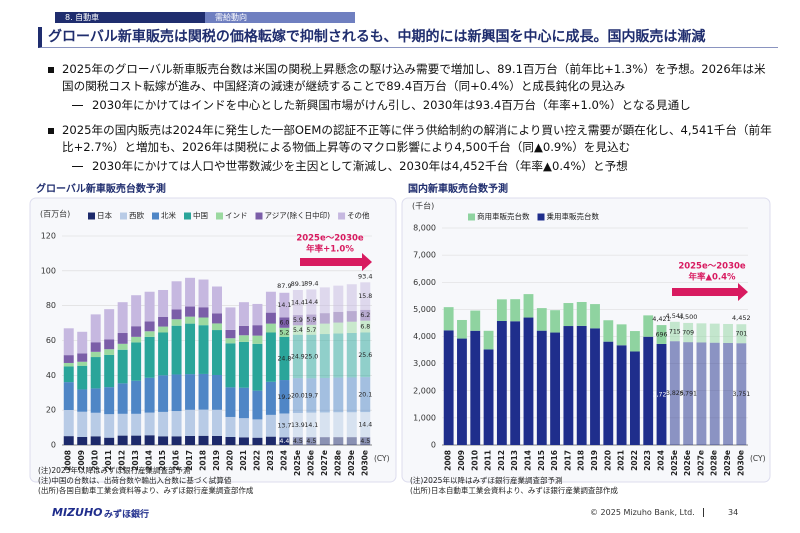 Image resolution: width=800 pixels, height=533 pixels. Describe the element at coordinates (68, 460) in the screenshot. I see `x-tick-label: 2008` at that location.